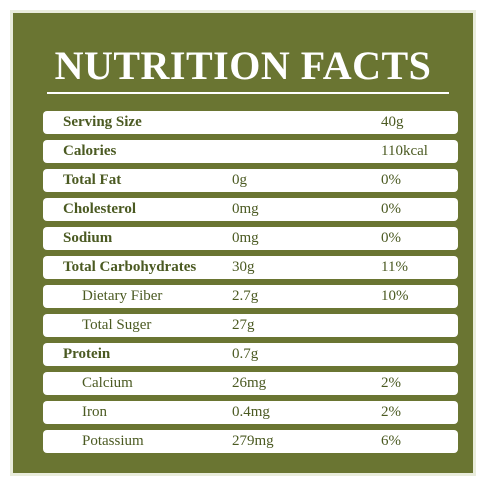 The height and width of the screenshot is (490, 490). Describe the element at coordinates (130, 267) in the screenshot. I see `nutrient-name: Total Carbohydrates` at that location.